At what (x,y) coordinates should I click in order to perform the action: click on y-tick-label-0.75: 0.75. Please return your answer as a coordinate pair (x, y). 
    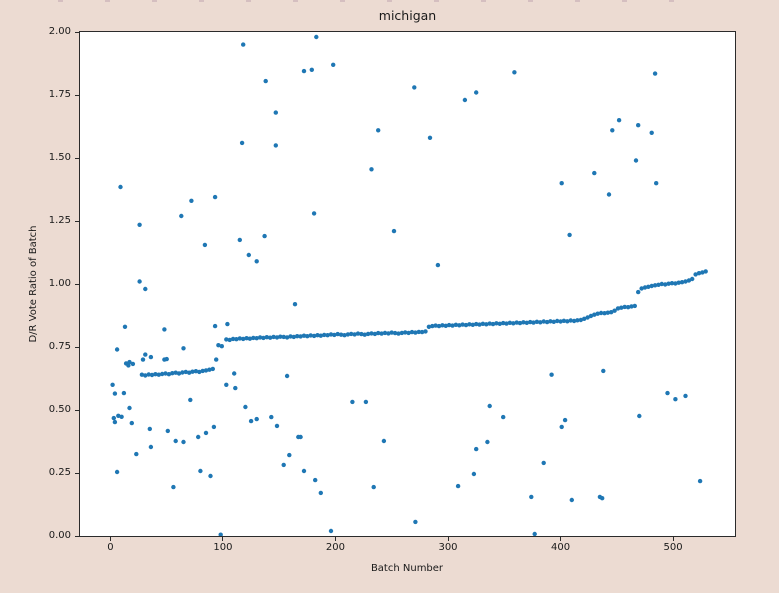
    Looking at the image, I should click on (59, 346).